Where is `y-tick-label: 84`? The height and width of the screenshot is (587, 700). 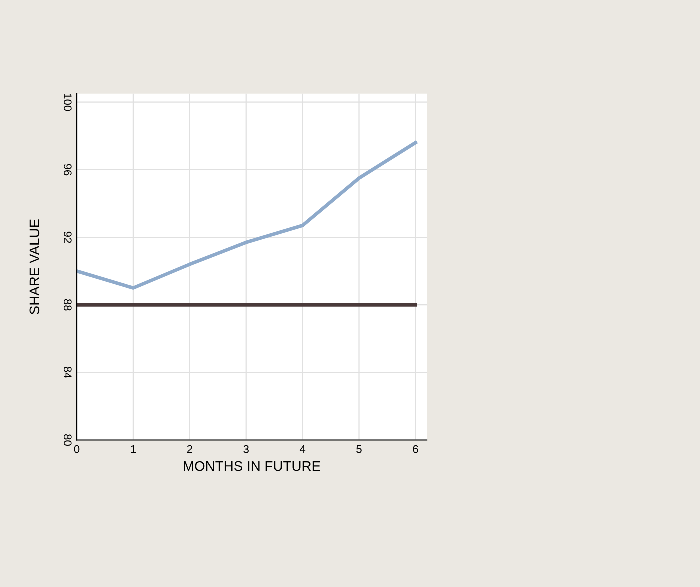 y-tick-label: 84 is located at coordinates (68, 372).